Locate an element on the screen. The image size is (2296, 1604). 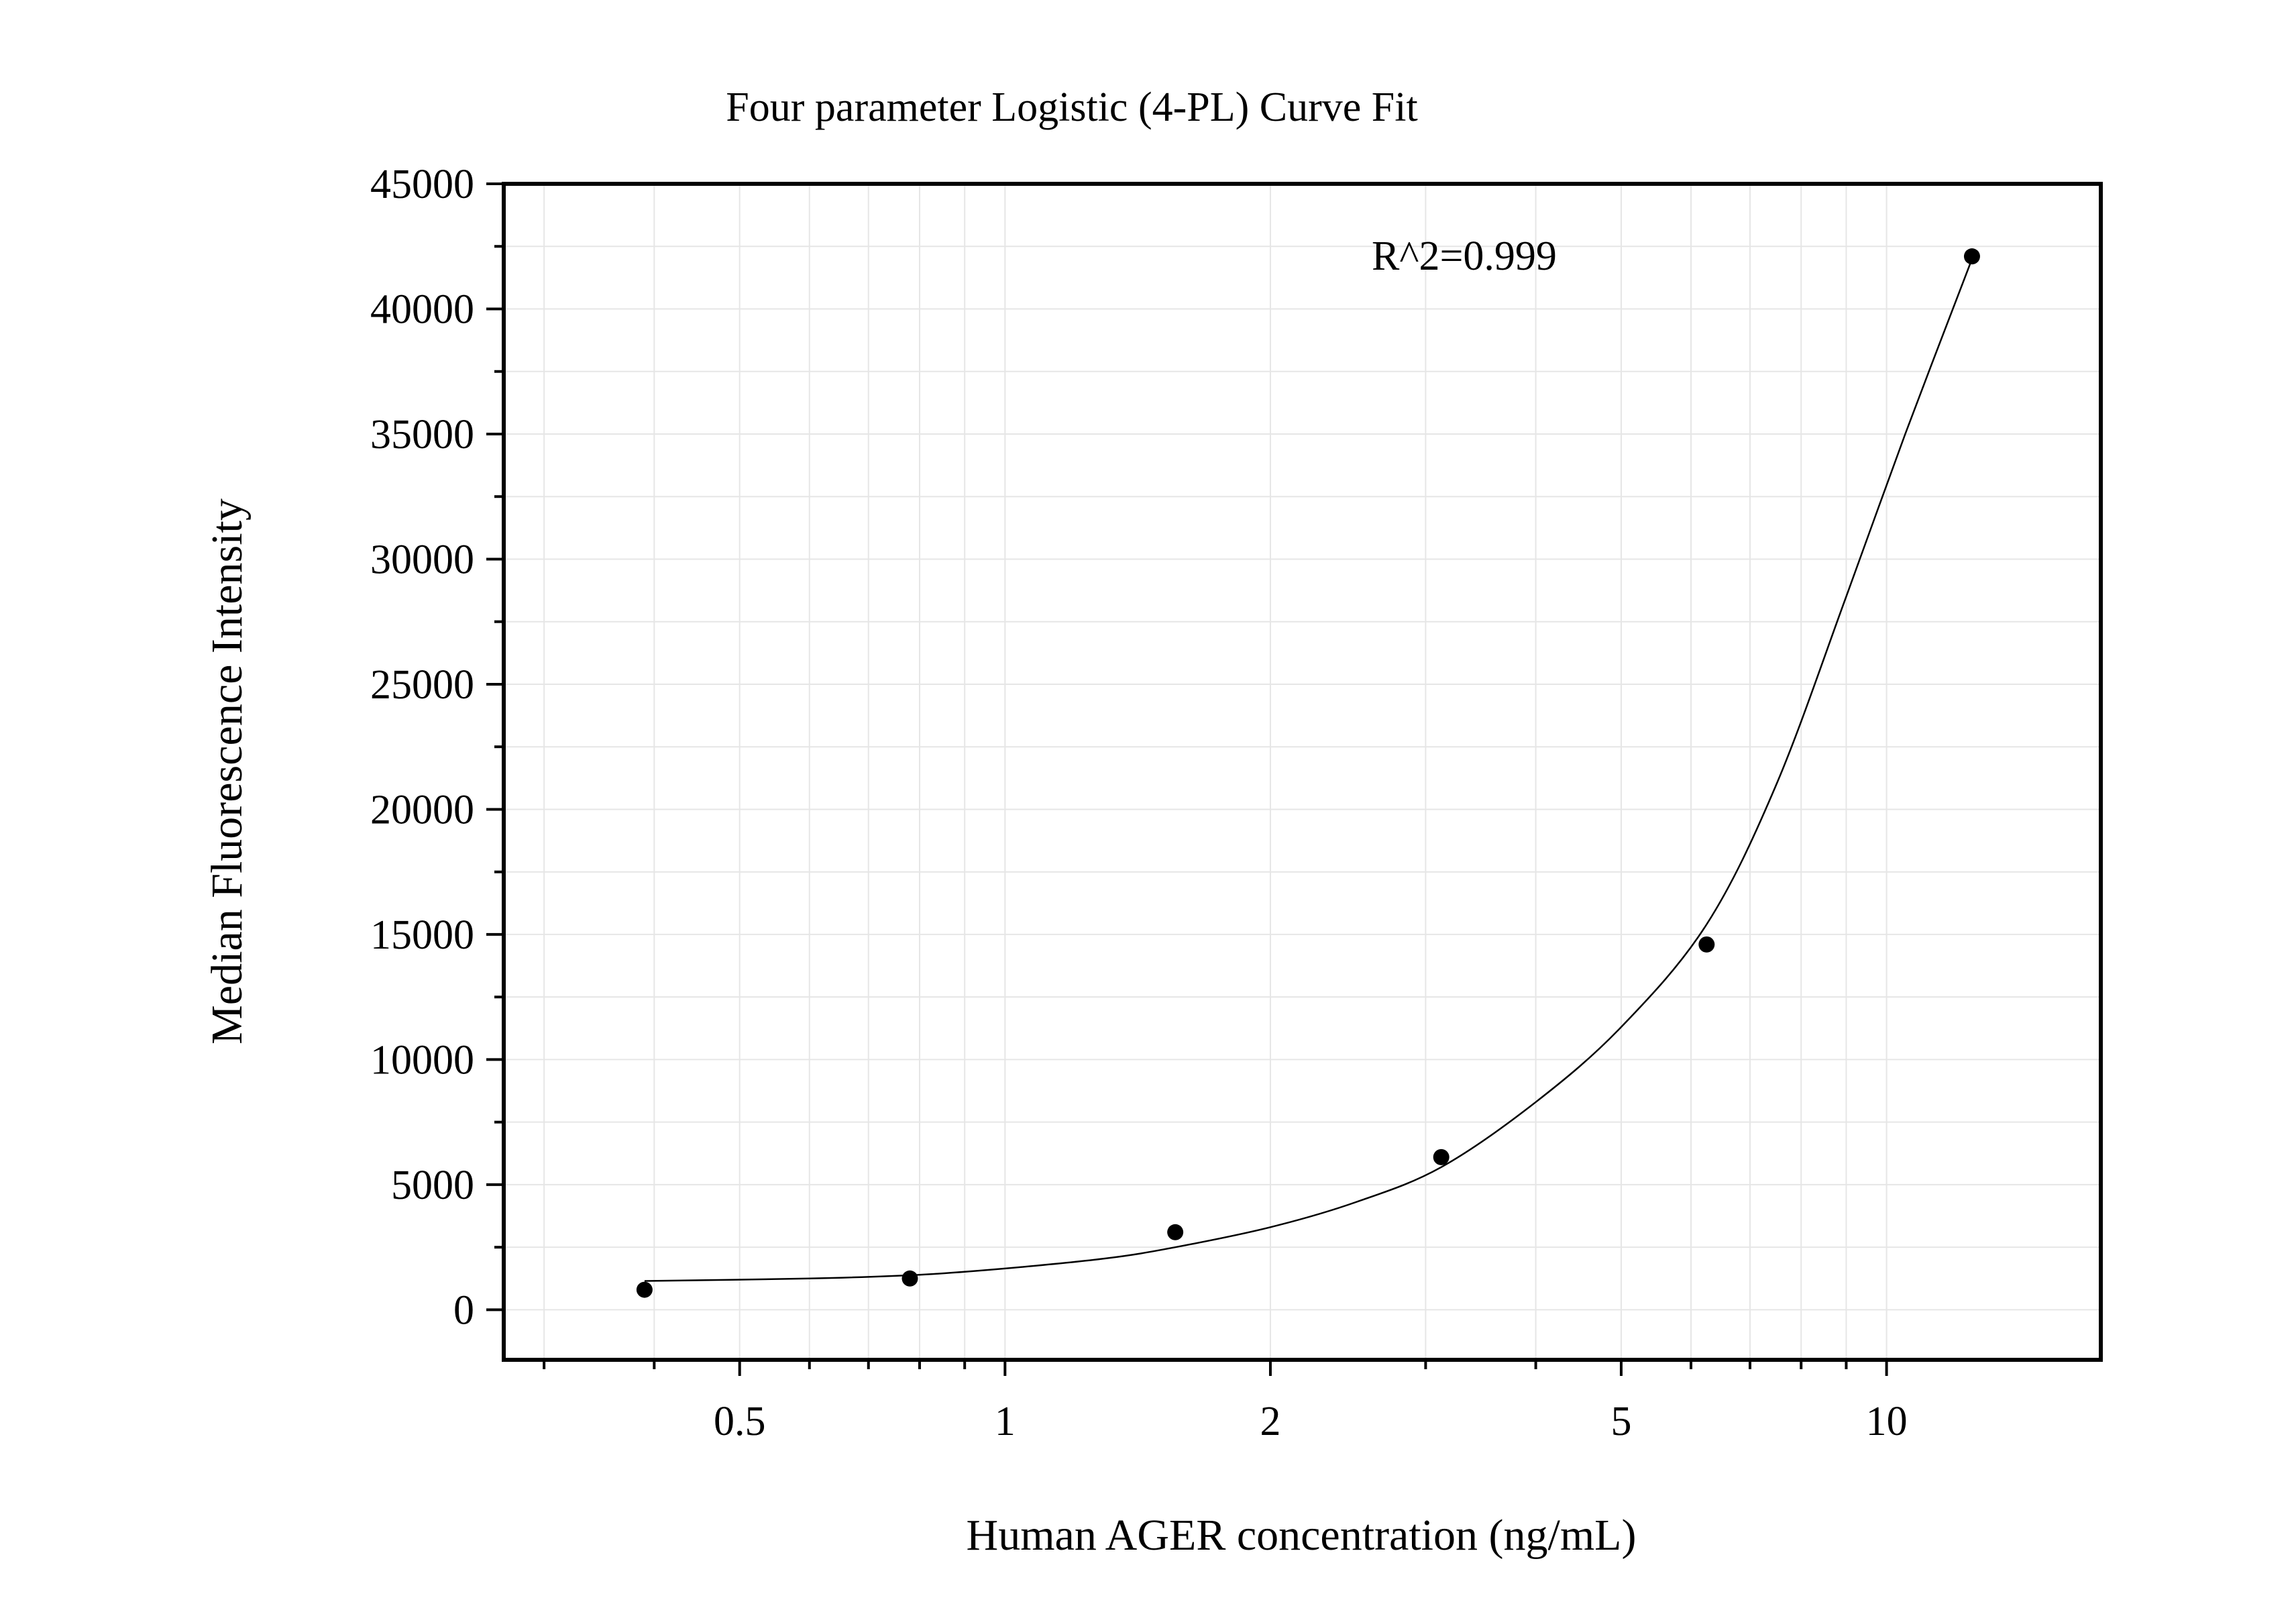
x-tick-label: 10 is located at coordinates (1887, 1421).